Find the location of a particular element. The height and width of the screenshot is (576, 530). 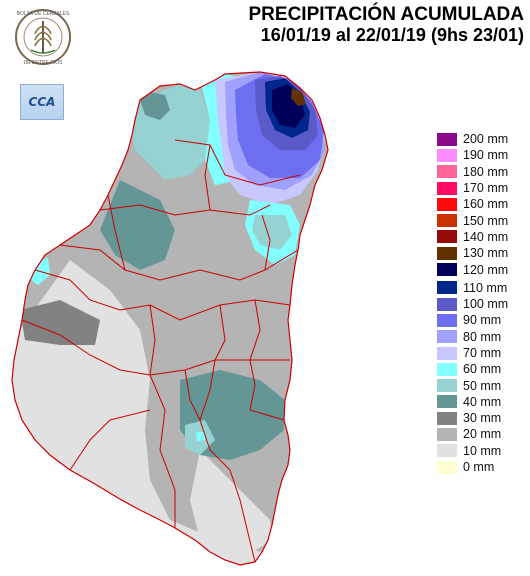

legend-item: 140 mm is located at coordinates (481, 237).